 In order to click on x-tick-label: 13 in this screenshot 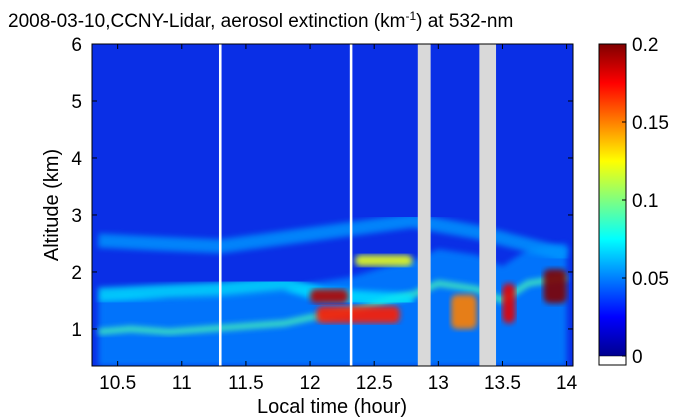, I will do `click(438, 383)`.